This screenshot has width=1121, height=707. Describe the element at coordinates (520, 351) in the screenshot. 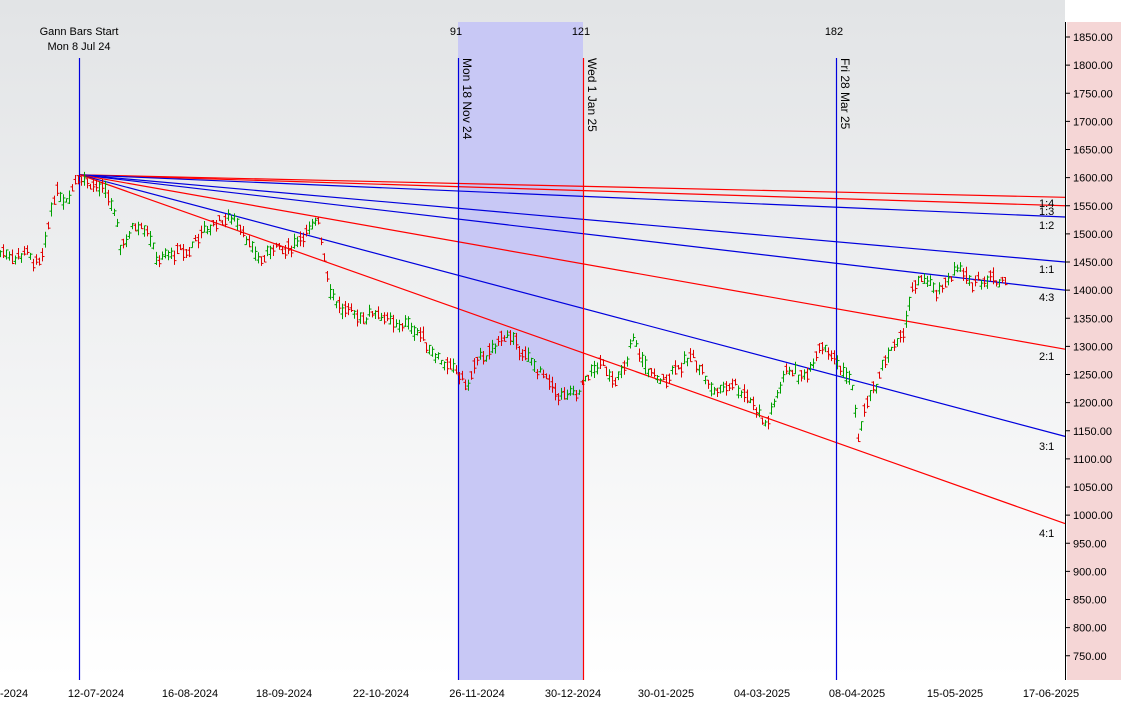

I see `date-band` at that location.